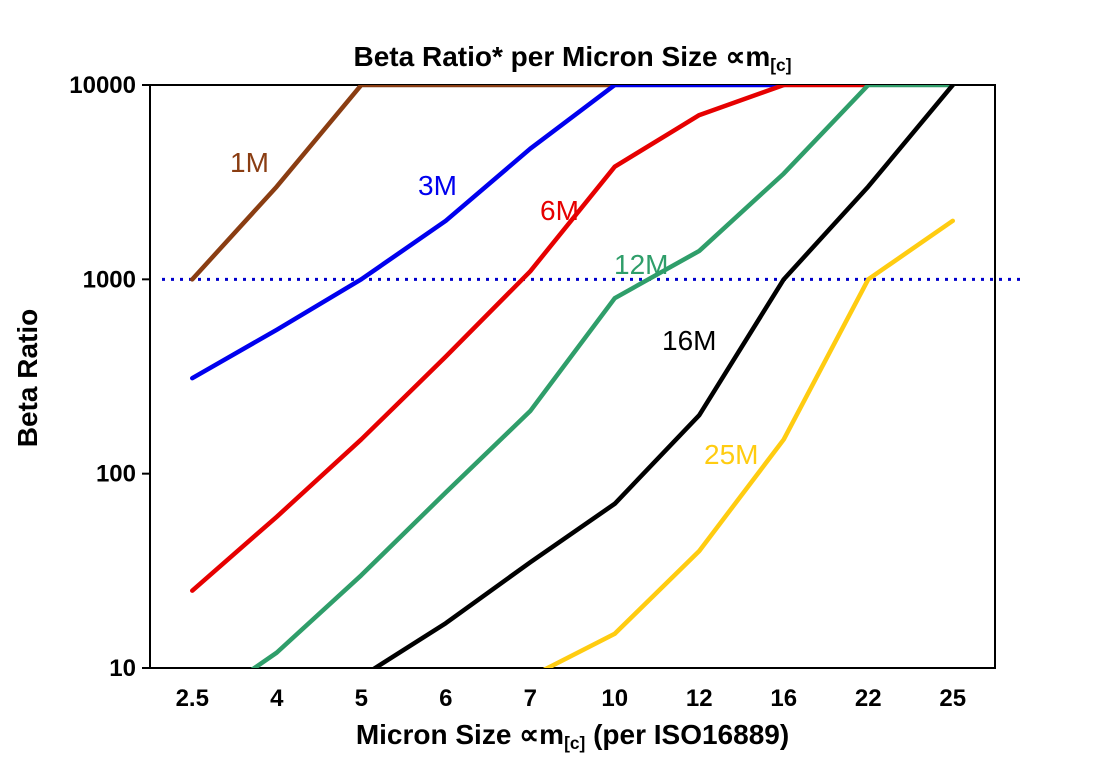 The height and width of the screenshot is (772, 1110). I want to click on y-tick-label: 1000, so click(109, 279).